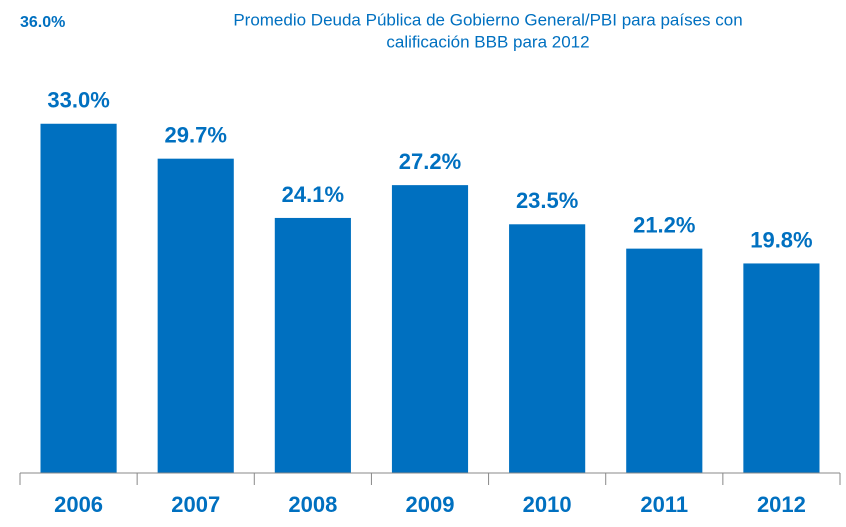 The width and height of the screenshot is (846, 527). Describe the element at coordinates (664, 224) in the screenshot. I see `data-label: 21.2%` at that location.